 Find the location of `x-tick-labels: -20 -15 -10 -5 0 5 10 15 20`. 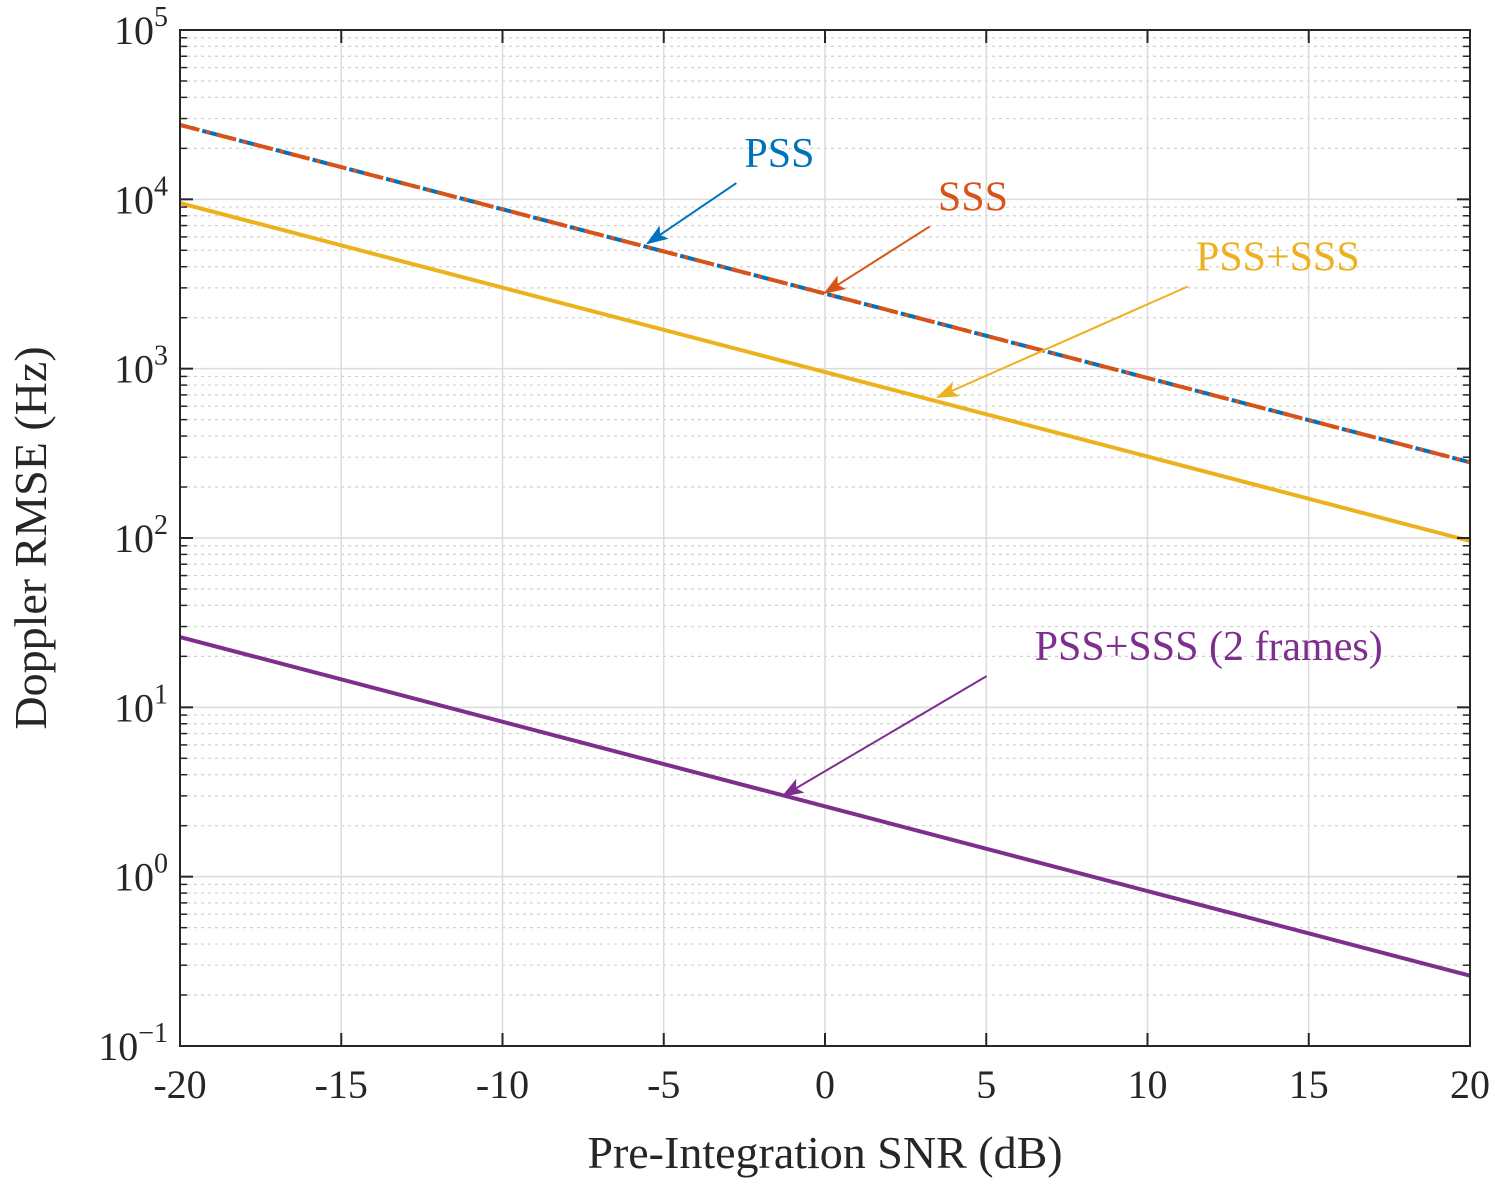

x-tick-labels: -20 -15 -10 -5 0 5 10 15 20 is located at coordinates (821, 1084).